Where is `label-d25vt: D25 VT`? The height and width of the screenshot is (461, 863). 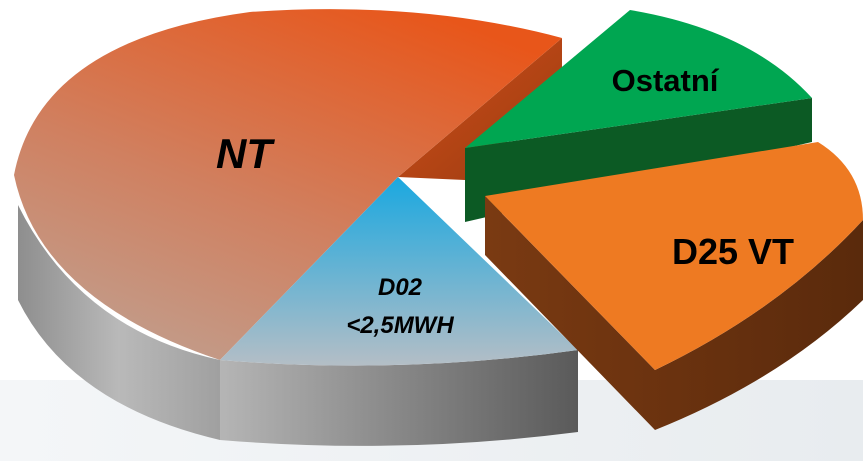
label-d25vt: D25 VT is located at coordinates (733, 251).